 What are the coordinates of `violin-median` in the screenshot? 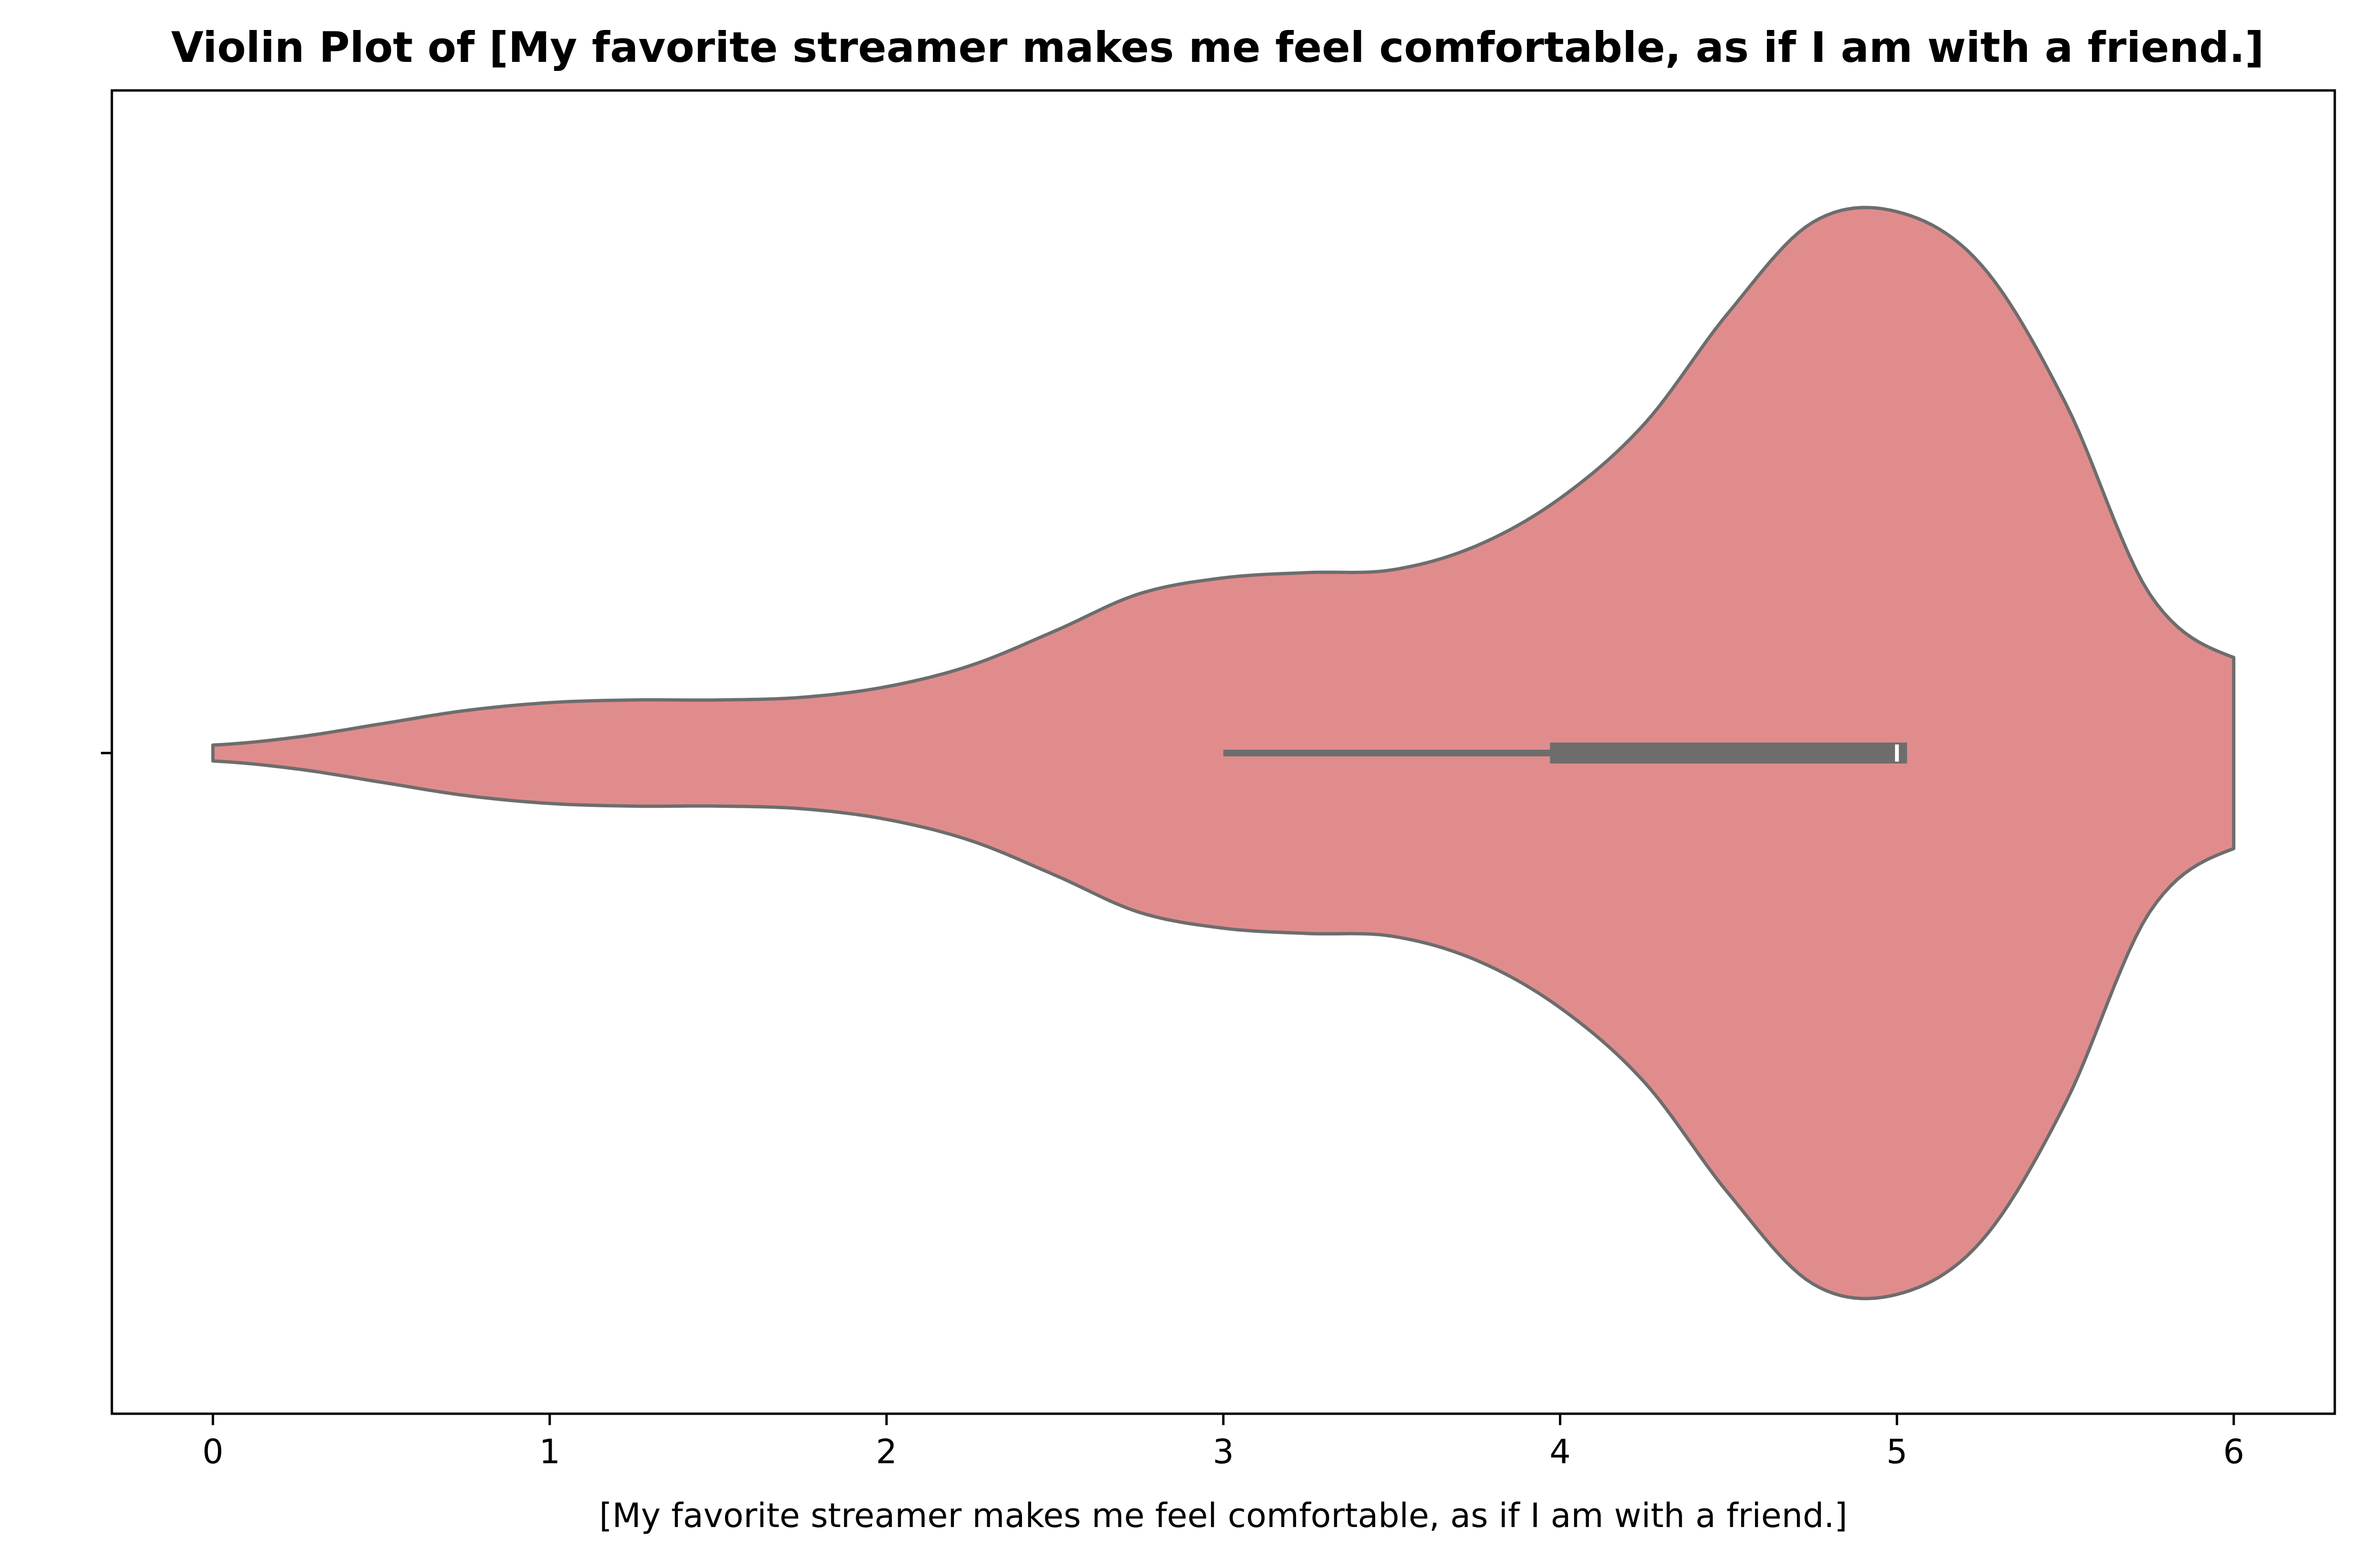 It's located at (1897, 753).